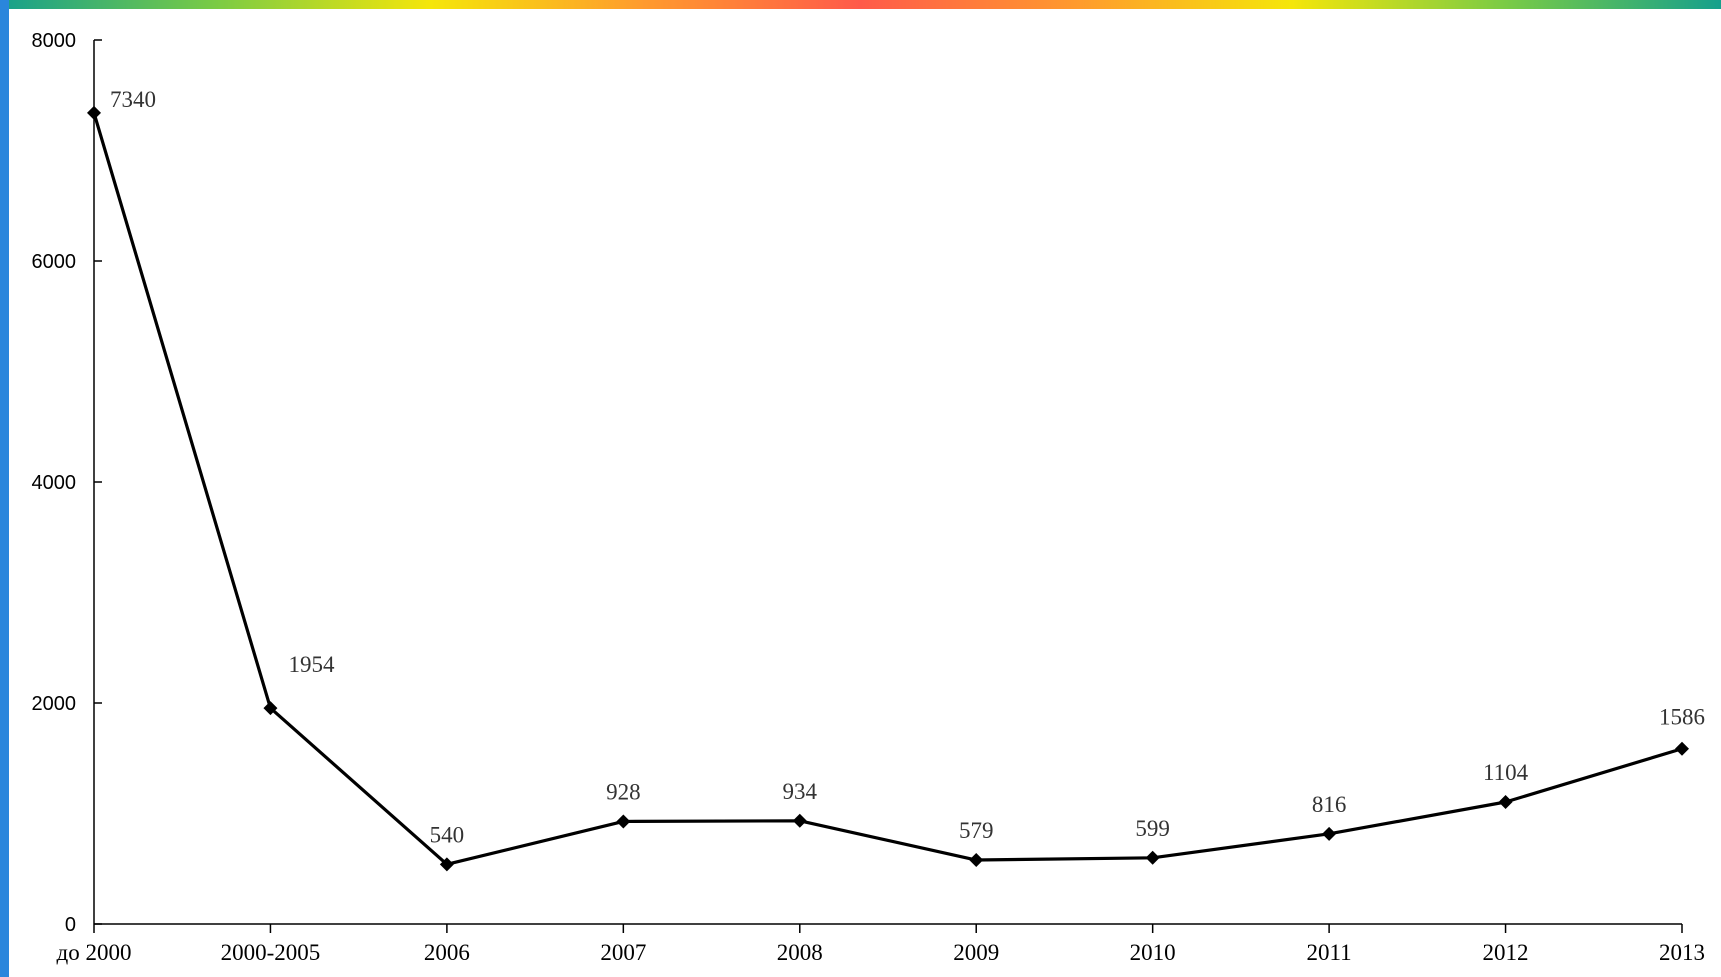  What do you see at coordinates (623, 791) in the screenshot?
I see `data-label: 928` at bounding box center [623, 791].